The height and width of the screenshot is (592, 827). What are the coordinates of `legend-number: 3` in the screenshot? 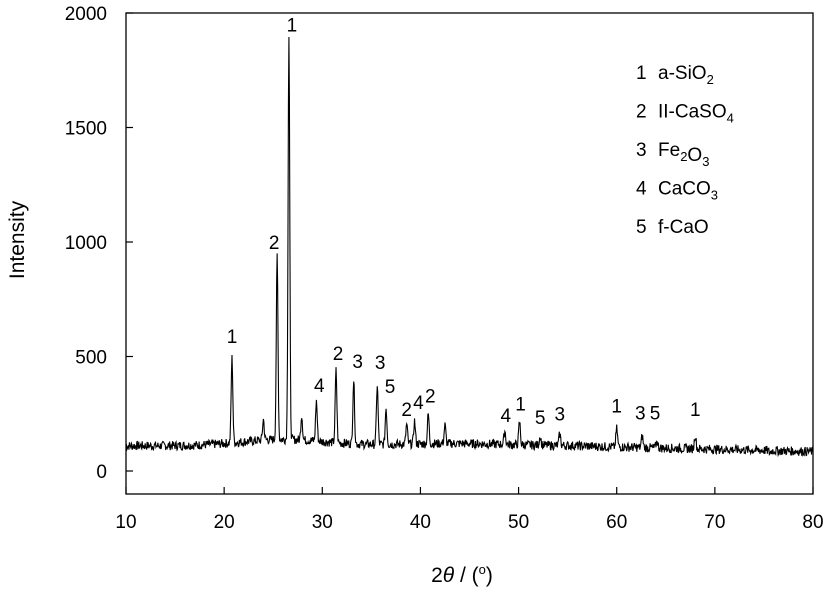 It's located at (641, 150).